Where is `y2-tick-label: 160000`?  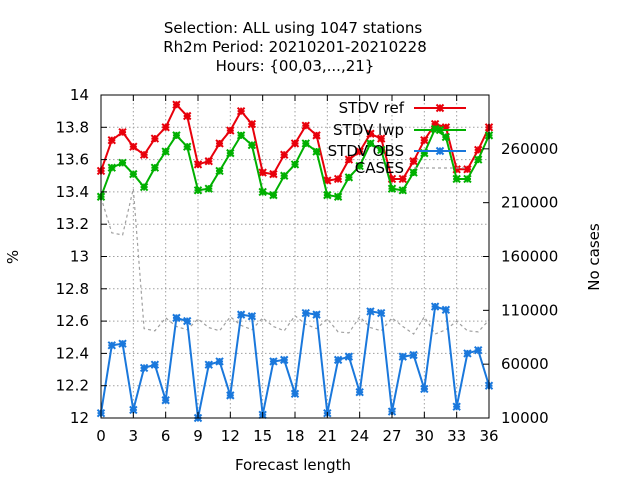 y2-tick-label: 160000 is located at coordinates (529, 257).